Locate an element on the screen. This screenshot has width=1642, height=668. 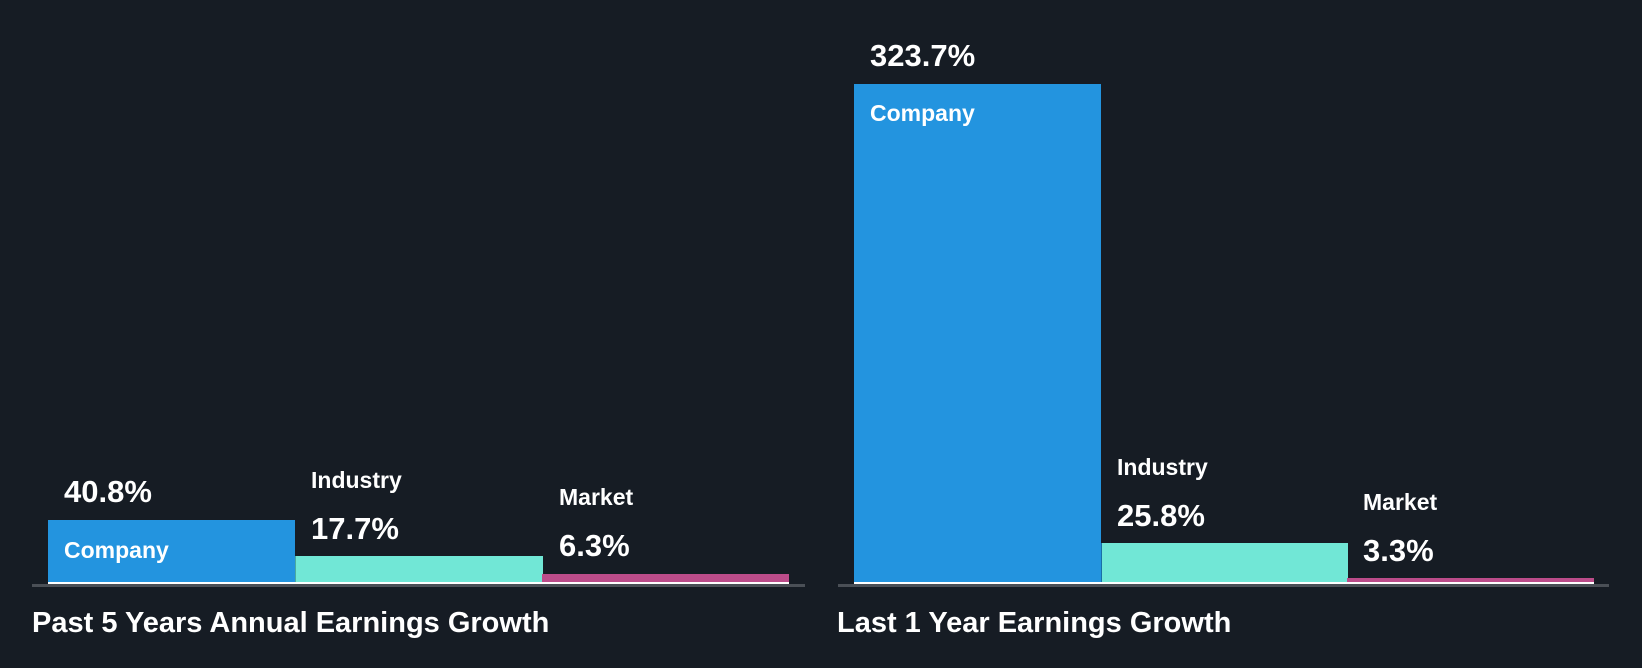
chart-title: Last 1 Year Earnings Growth is located at coordinates (1034, 623).